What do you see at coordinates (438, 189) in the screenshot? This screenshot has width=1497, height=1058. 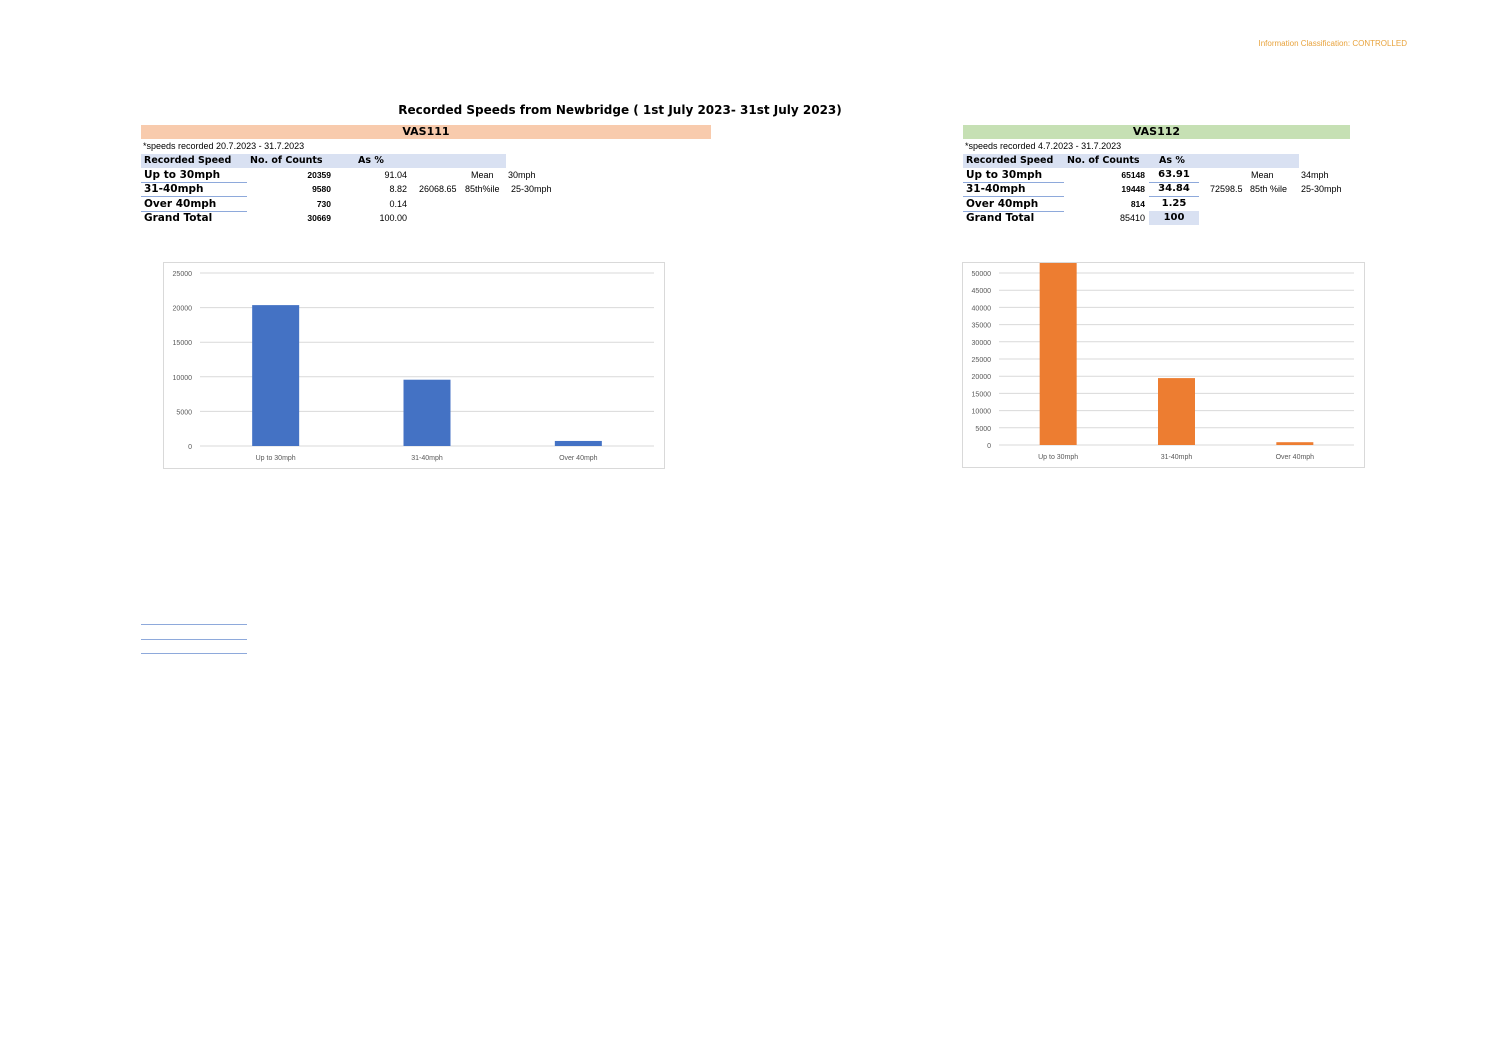 I see `vas111-extra-value: 26068.65` at bounding box center [438, 189].